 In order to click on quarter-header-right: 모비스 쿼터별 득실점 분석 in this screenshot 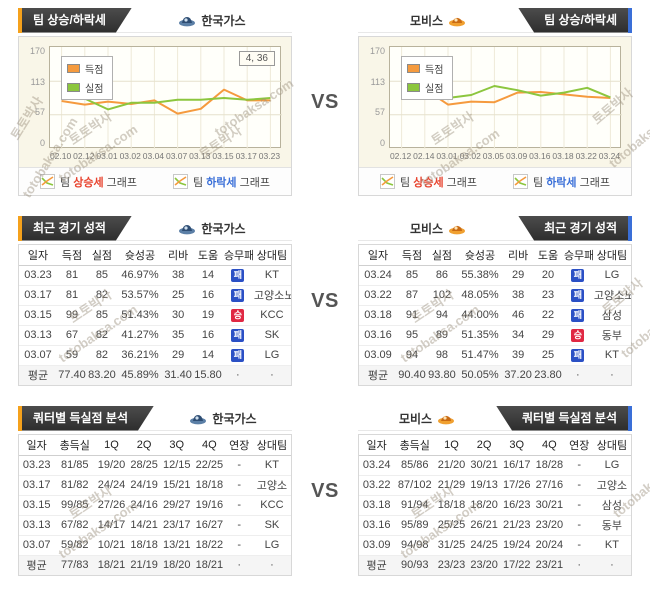, I will do `click(495, 418)`.